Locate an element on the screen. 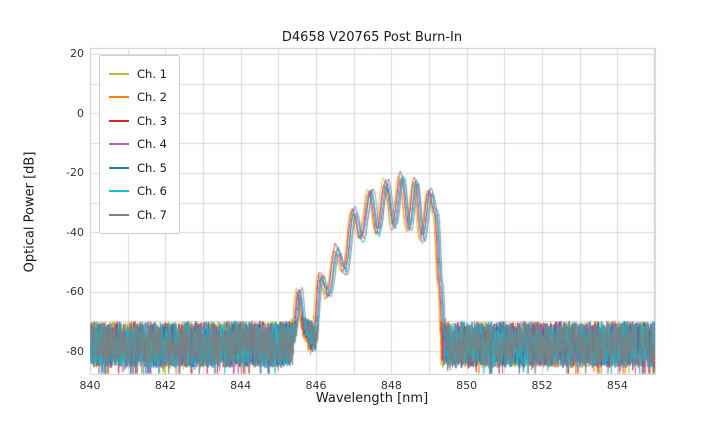 This screenshot has height=432, width=720. y-tick-label: 0 is located at coordinates (80, 113).